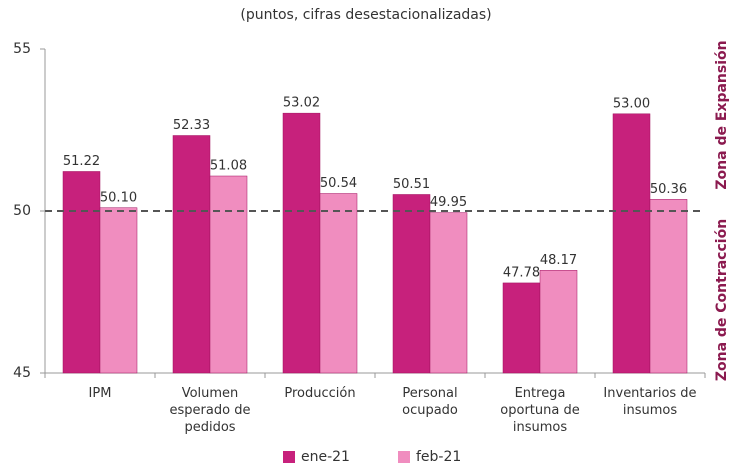 Image resolution: width=732 pixels, height=467 pixels. I want to click on legend-label: feb-21, so click(438, 457).